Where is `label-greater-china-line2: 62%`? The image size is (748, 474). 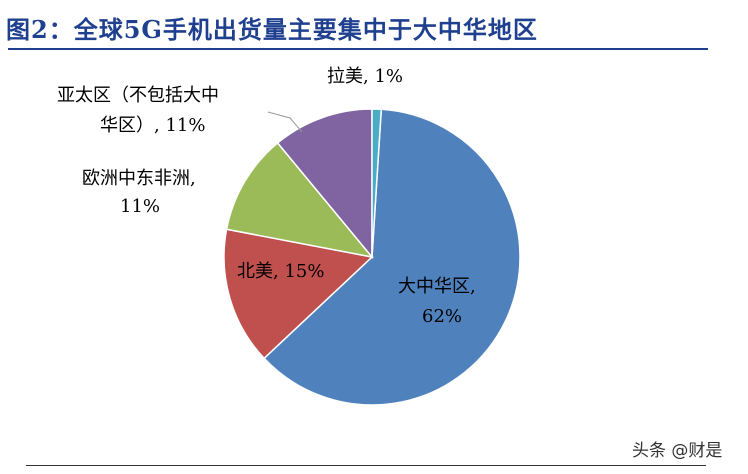
label-greater-china-line2: 62% is located at coordinates (442, 316).